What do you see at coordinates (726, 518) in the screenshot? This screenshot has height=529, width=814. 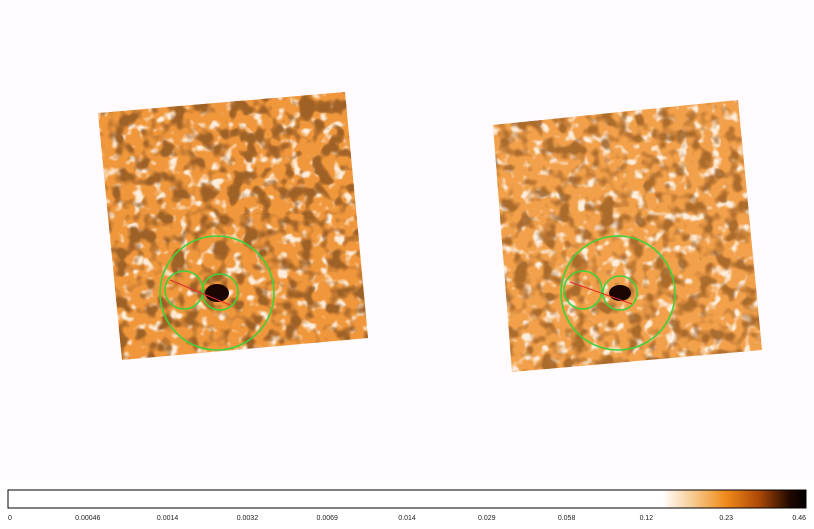 I see `colorbar-tick-label: 0.23` at bounding box center [726, 518].